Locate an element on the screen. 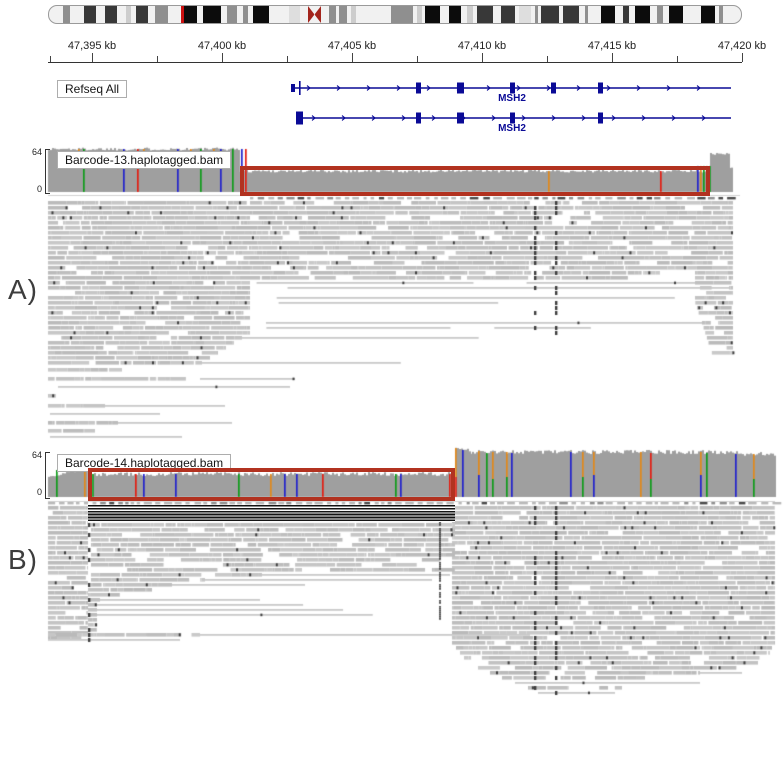 The height and width of the screenshot is (781, 783). ruler-label: 47,395 kb is located at coordinates (92, 46).